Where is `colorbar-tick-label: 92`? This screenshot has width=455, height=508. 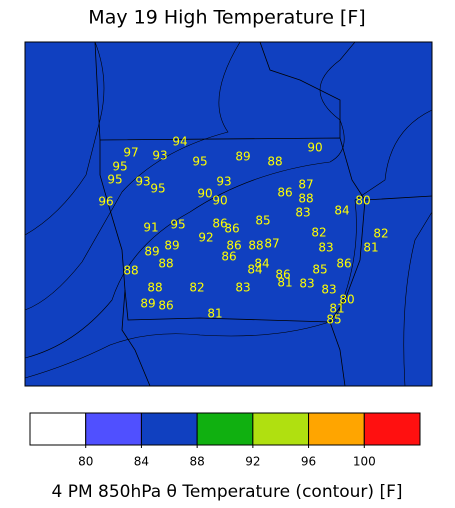
colorbar-tick-label: 92 is located at coordinates (252, 462).